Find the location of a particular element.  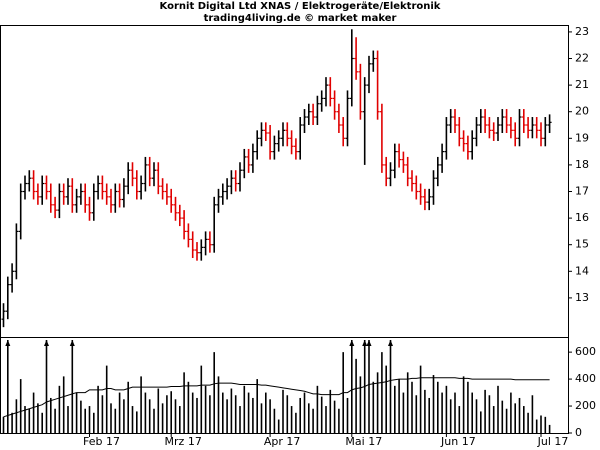

y-tick-label: 23 is located at coordinates (582, 31).